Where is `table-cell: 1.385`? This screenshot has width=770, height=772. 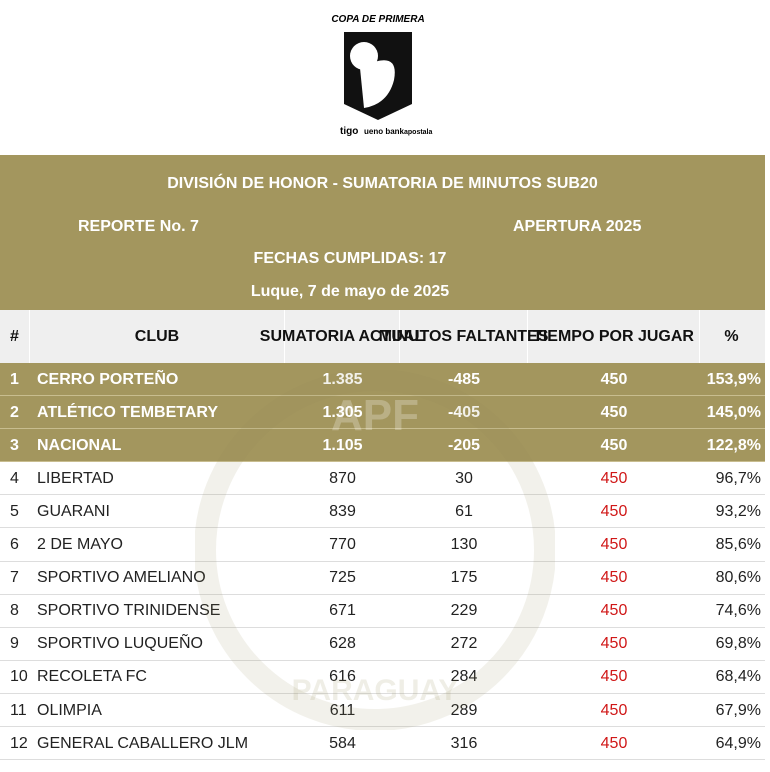
table-cell: 1.385 is located at coordinates (342, 379).